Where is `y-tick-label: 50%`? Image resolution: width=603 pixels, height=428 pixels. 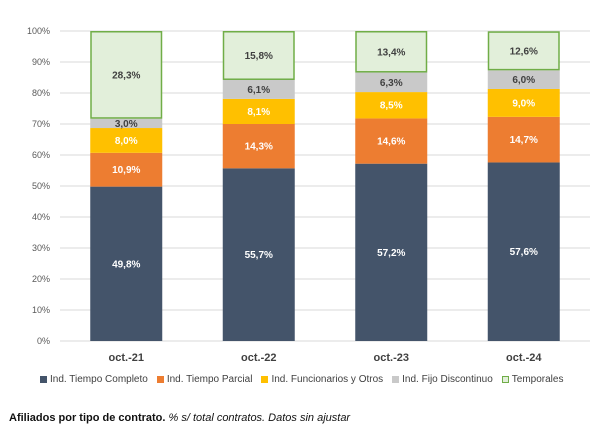 y-tick-label: 50% is located at coordinates (41, 186).